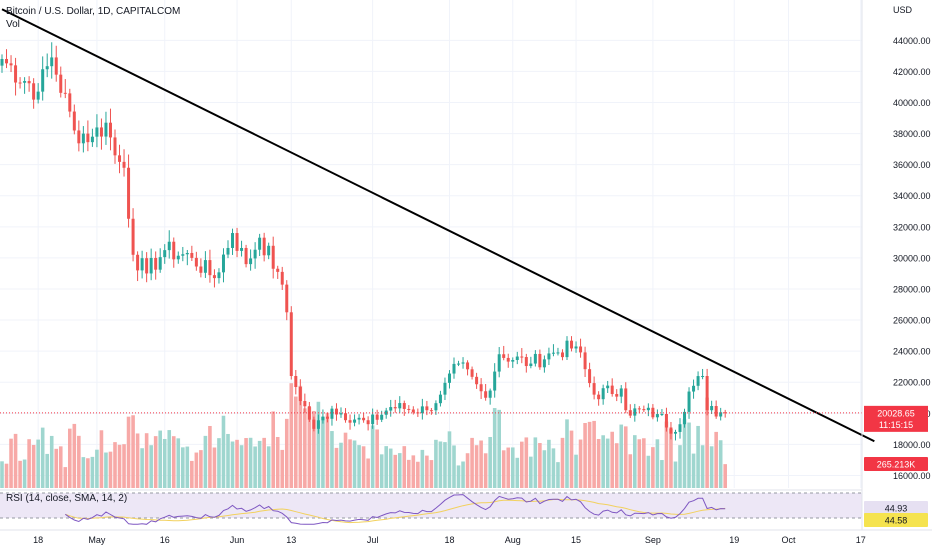 Image resolution: width=932 pixels, height=555 pixels. I want to click on axis-tags: 20028.65 11:15:15 265.213K 44.93 44.58, so click(896, 466).